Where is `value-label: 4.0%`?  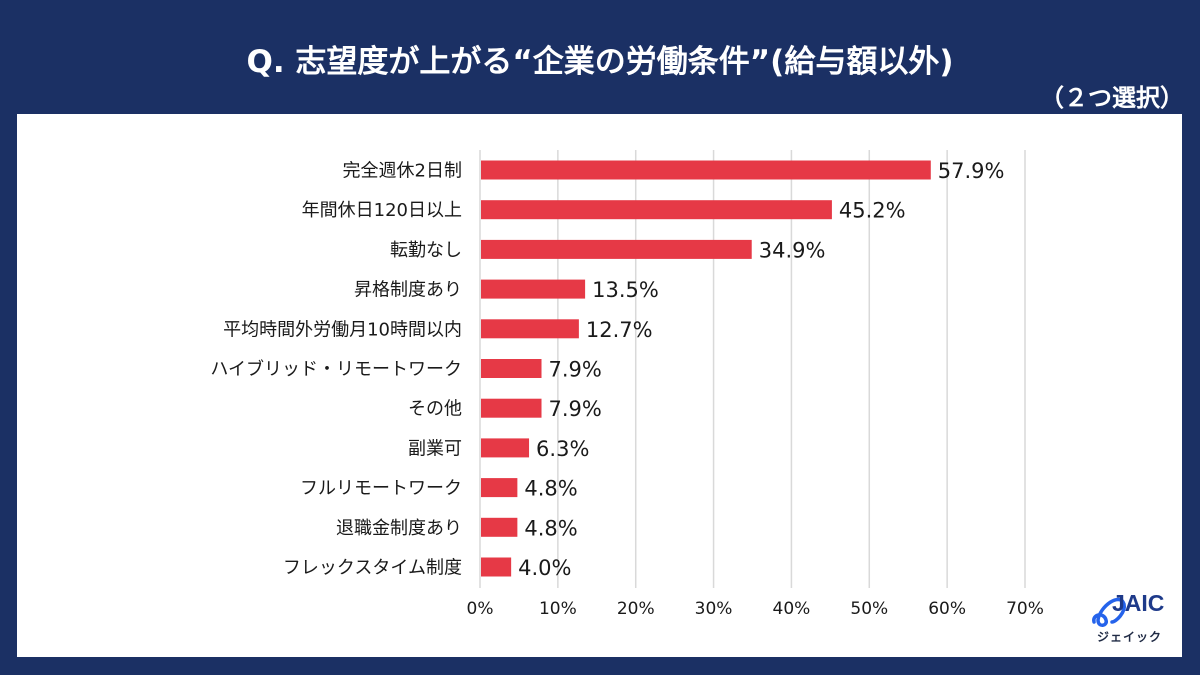
value-label: 4.0% is located at coordinates (544, 568).